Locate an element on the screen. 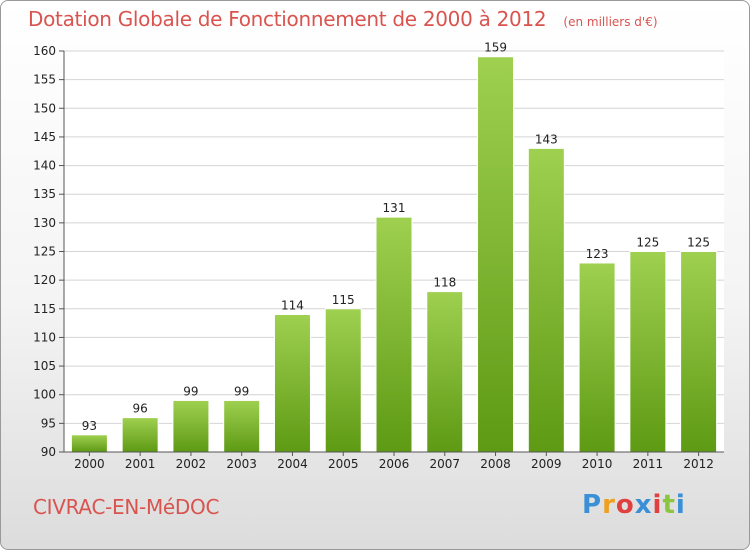 This screenshot has height=550, width=750. y-tick-label: 155 is located at coordinates (44, 80).